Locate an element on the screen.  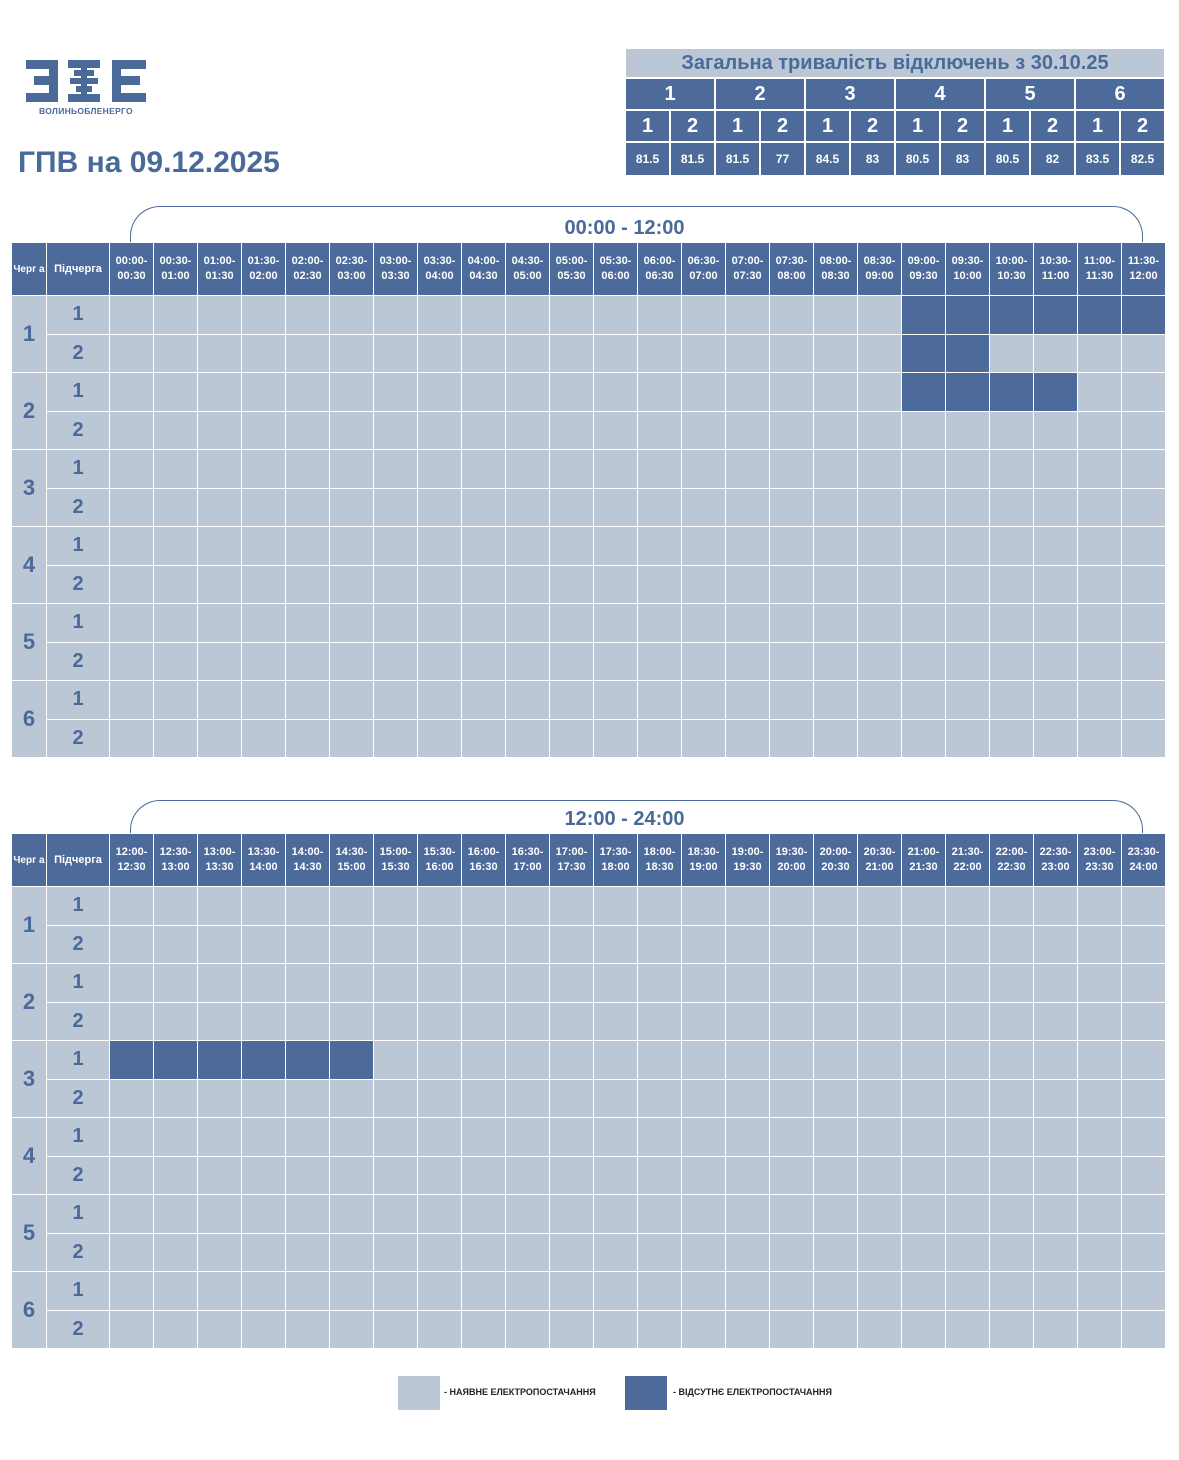
queue-number: 3 is located at coordinates (29, 1079).